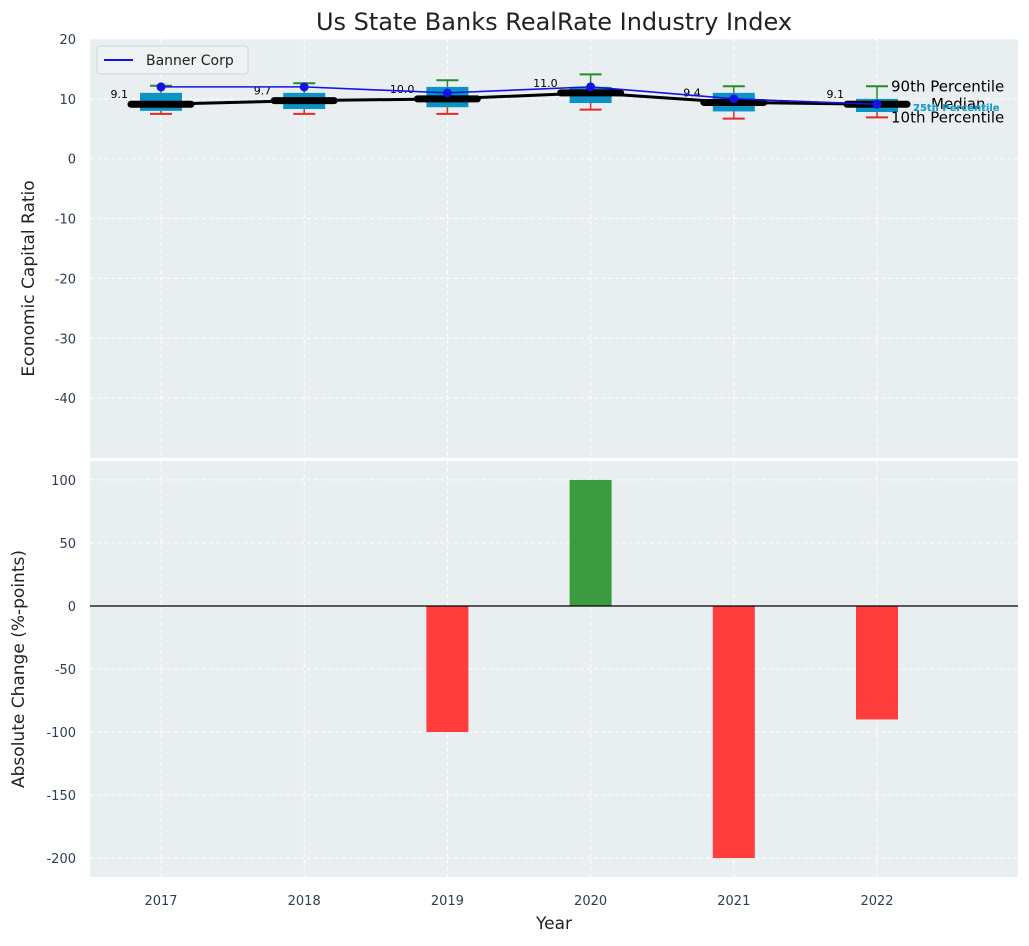  I want to click on annotation-75th-percentile: 75th Percentile, so click(956, 108).